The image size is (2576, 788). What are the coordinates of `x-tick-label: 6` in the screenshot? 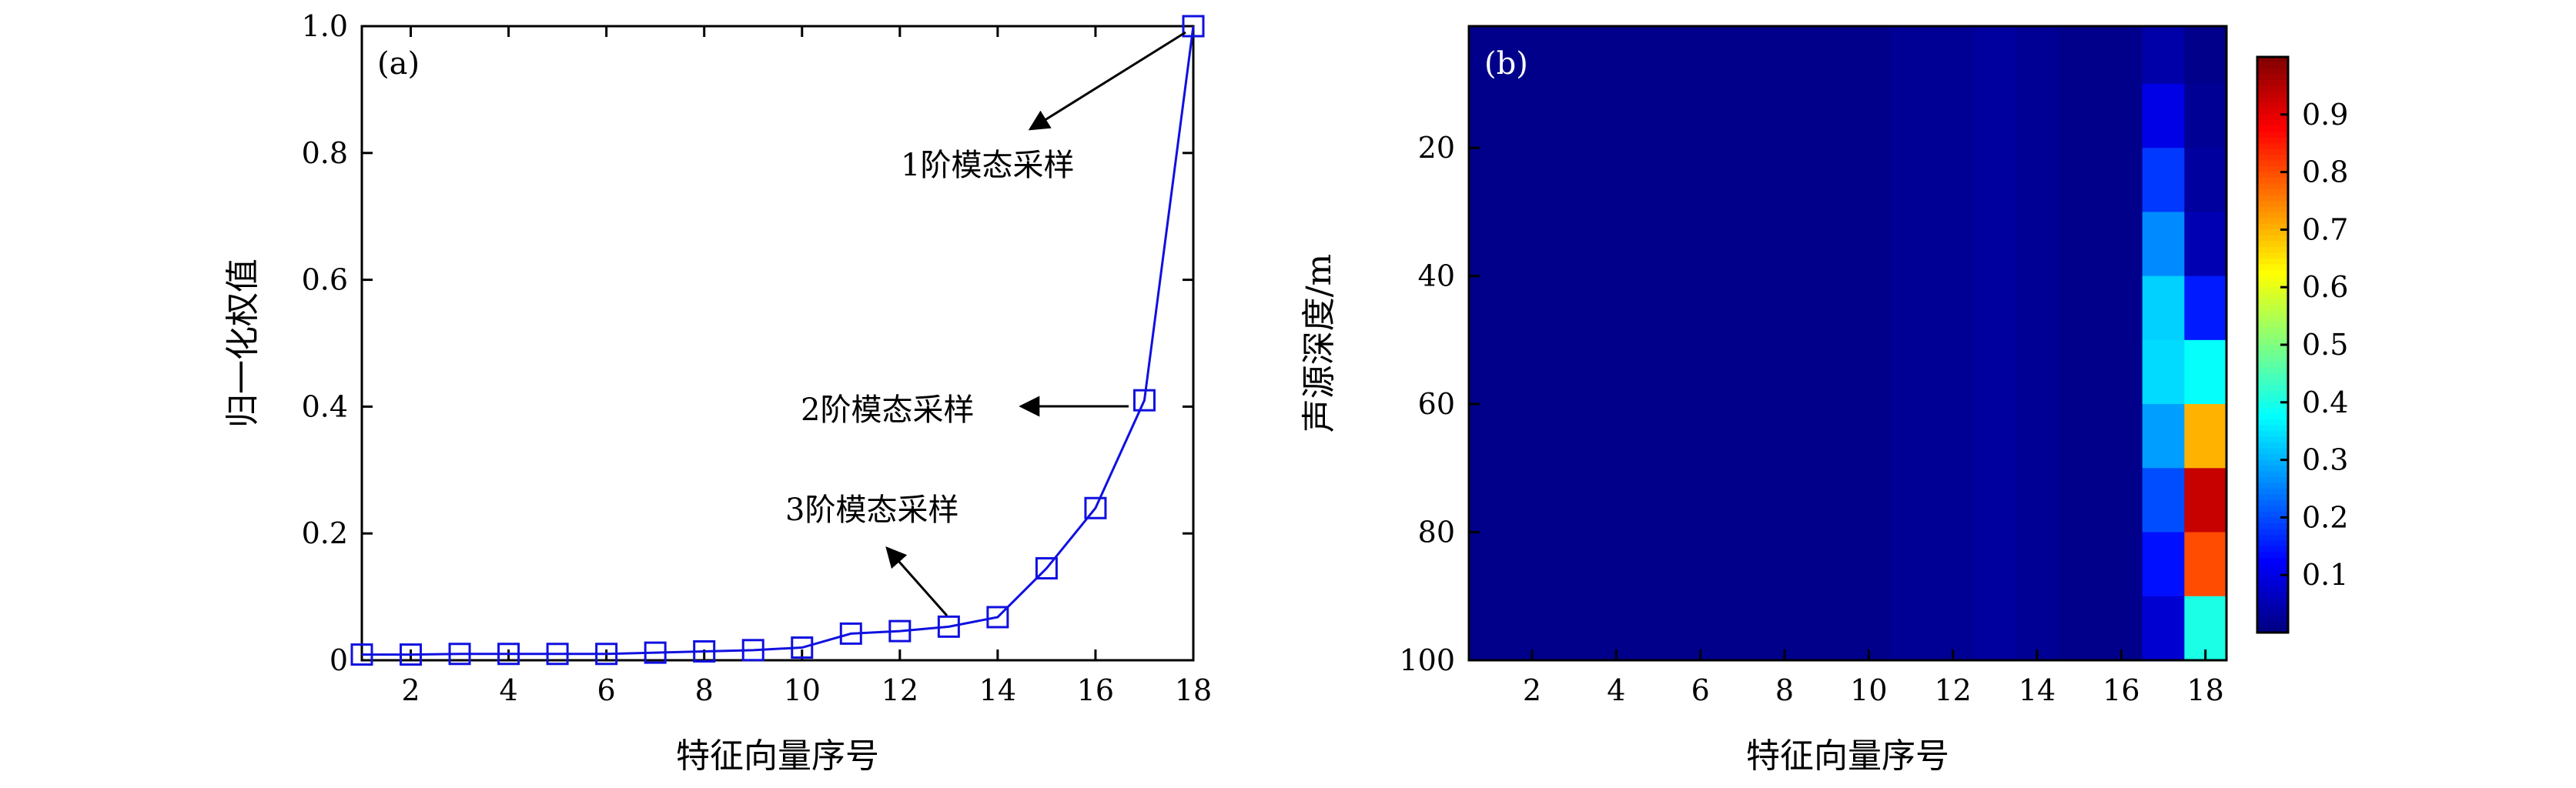 It's located at (1701, 690).